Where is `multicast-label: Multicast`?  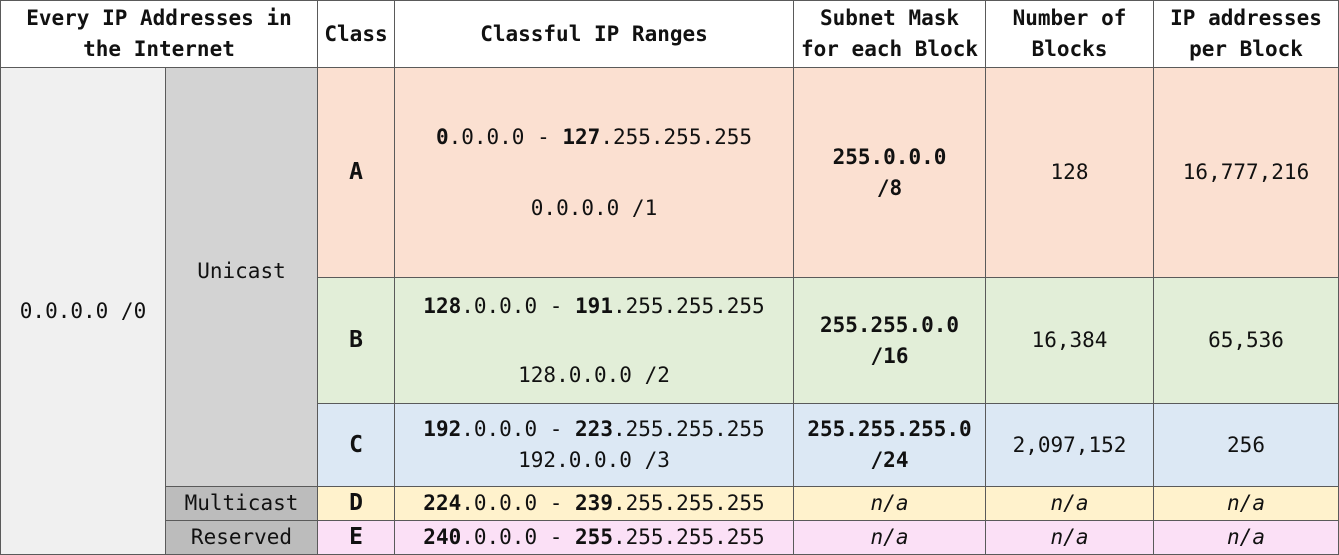 multicast-label: Multicast is located at coordinates (241, 503).